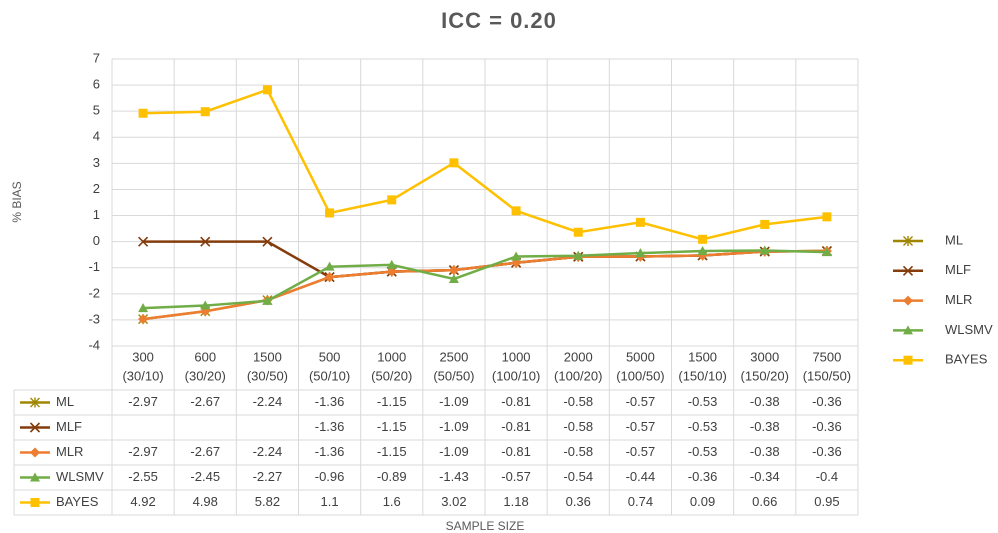 Image resolution: width=998 pixels, height=533 pixels. I want to click on x-tick-label: (50/10), so click(329, 375).